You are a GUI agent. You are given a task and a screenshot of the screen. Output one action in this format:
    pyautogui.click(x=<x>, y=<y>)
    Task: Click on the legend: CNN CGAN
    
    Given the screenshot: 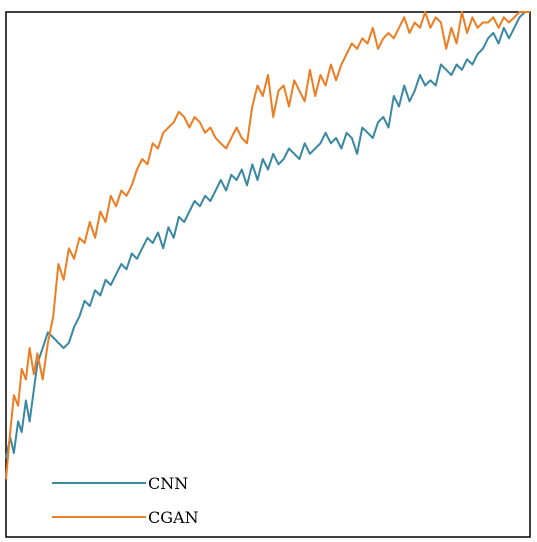 What is the action you would take?
    pyautogui.click(x=125, y=500)
    